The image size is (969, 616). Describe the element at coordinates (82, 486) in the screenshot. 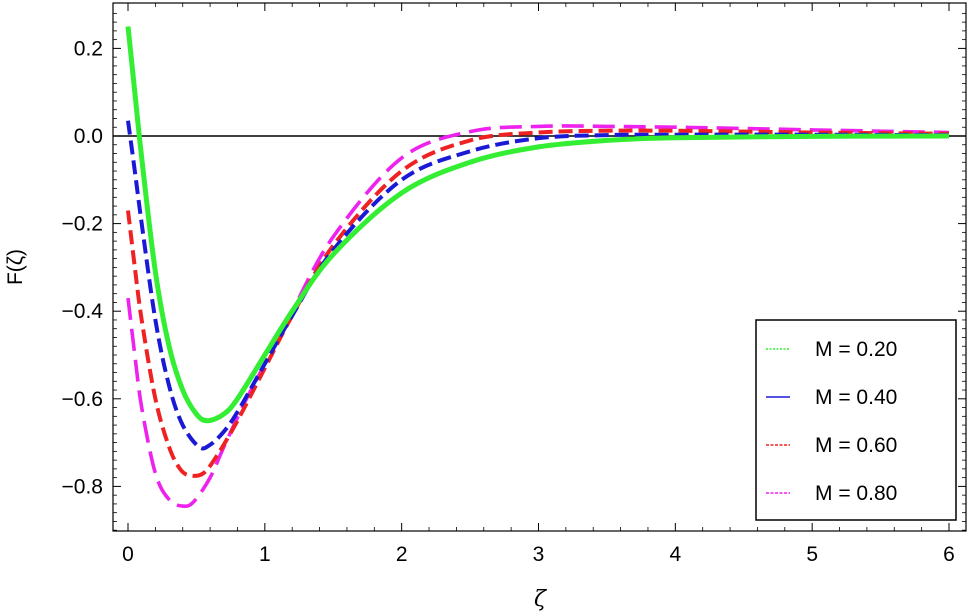

I see `y-tick-label: −0.8` at that location.